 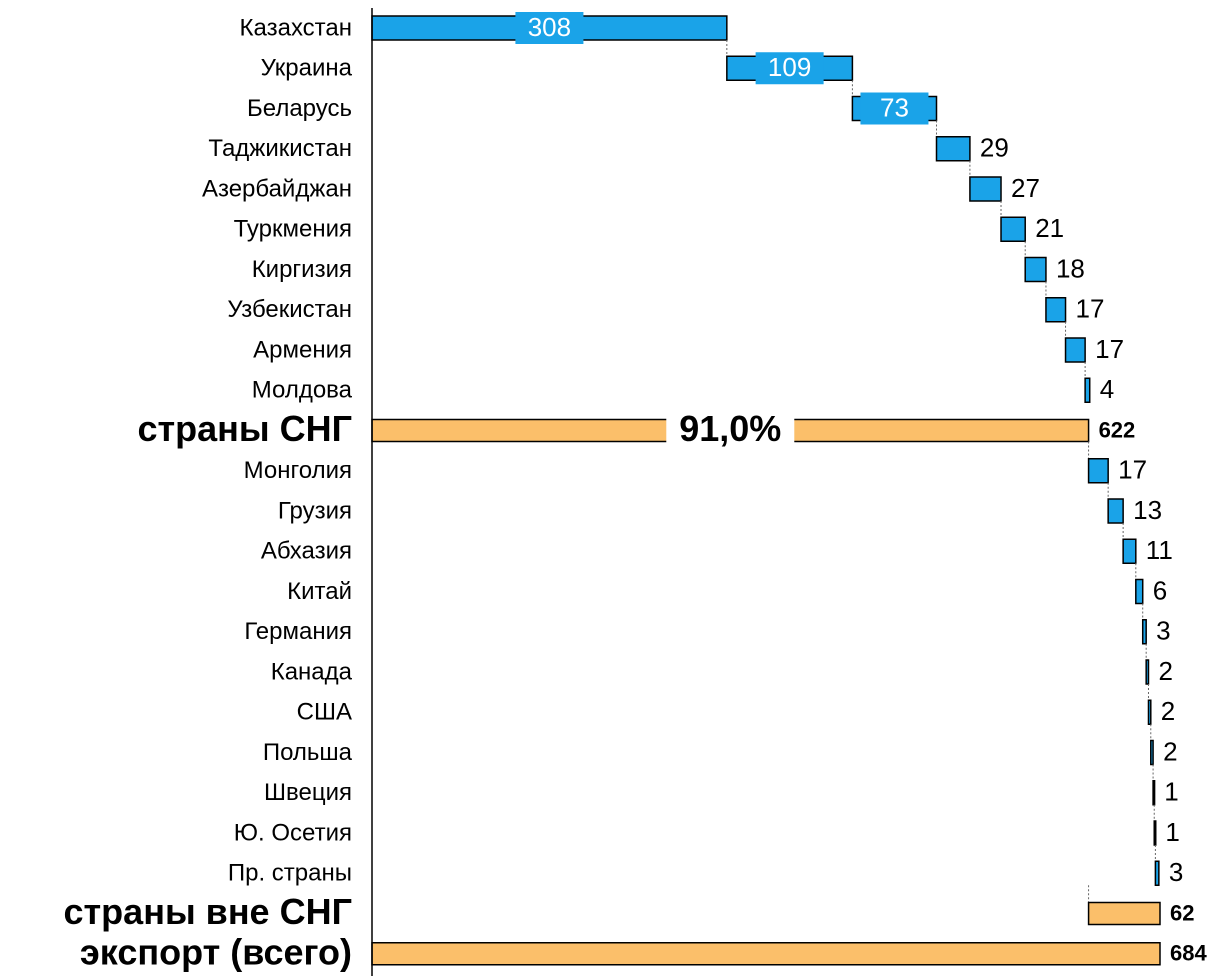 I want to click on value-label: 29, so click(x=994, y=148).